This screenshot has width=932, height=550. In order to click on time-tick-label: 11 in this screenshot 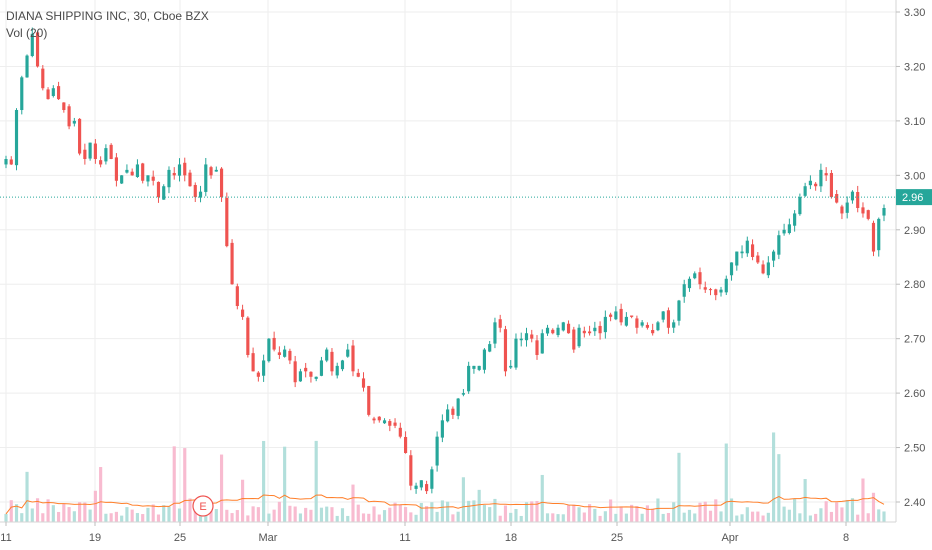, I will do `click(5, 538)`.